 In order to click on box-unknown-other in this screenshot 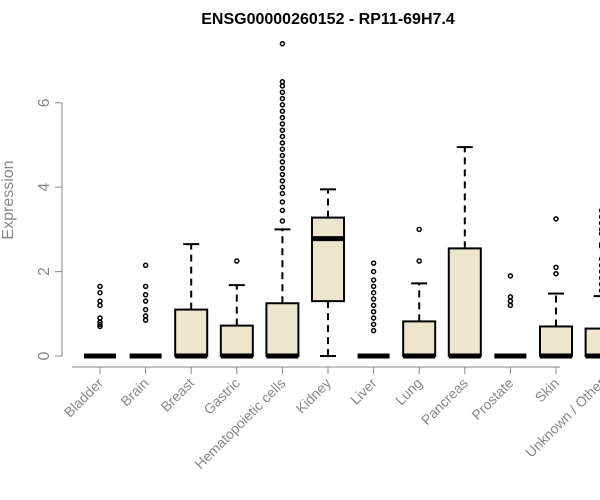, I will do `click(592, 283)`.